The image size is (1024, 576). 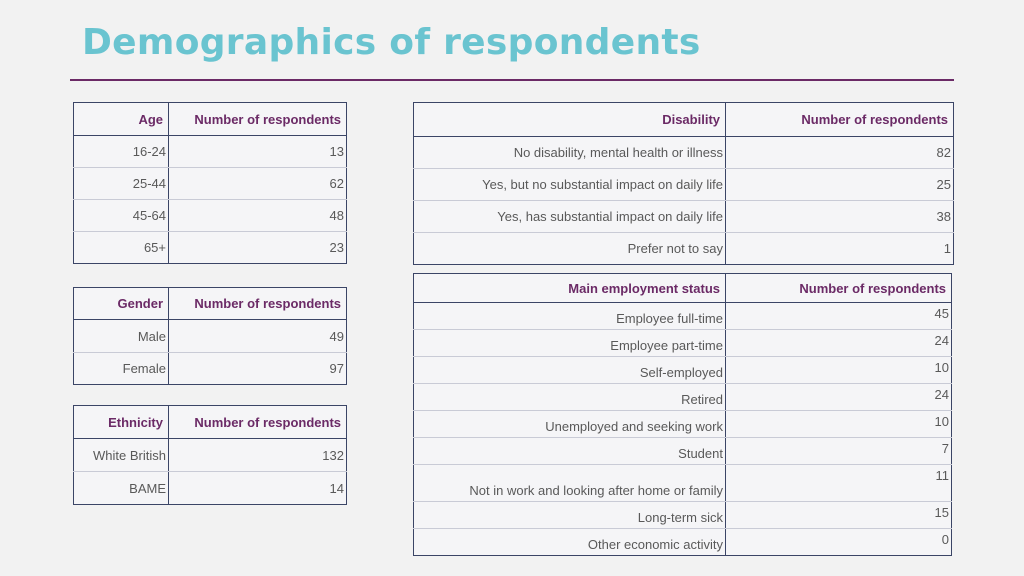 I want to click on column-header: Age, so click(x=121, y=119).